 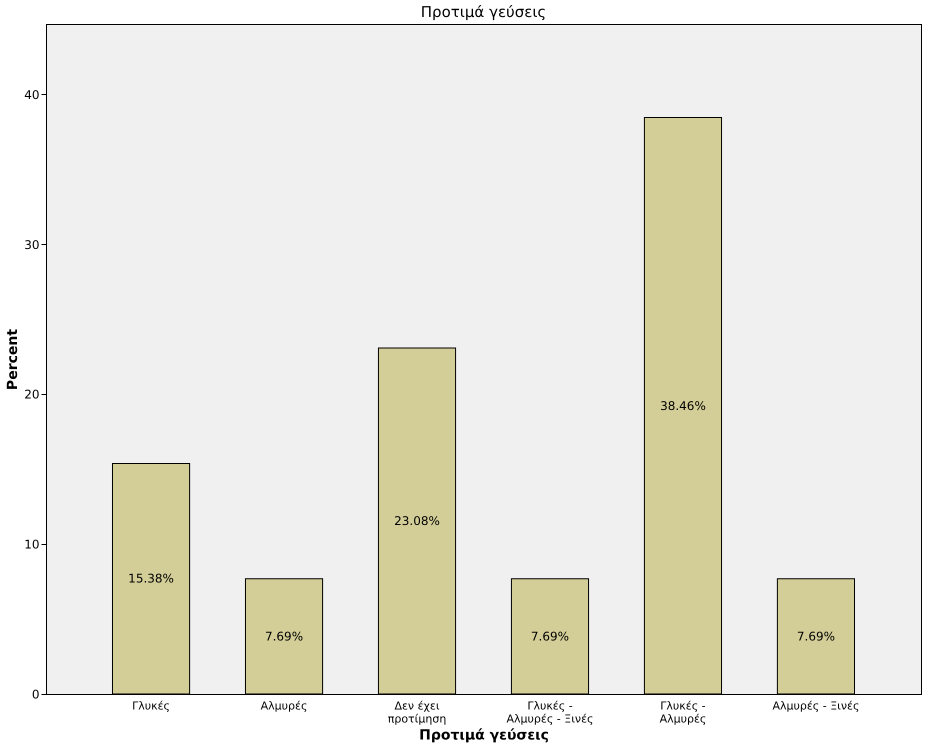 What do you see at coordinates (36, 695) in the screenshot?
I see `y-tick-label: 0` at bounding box center [36, 695].